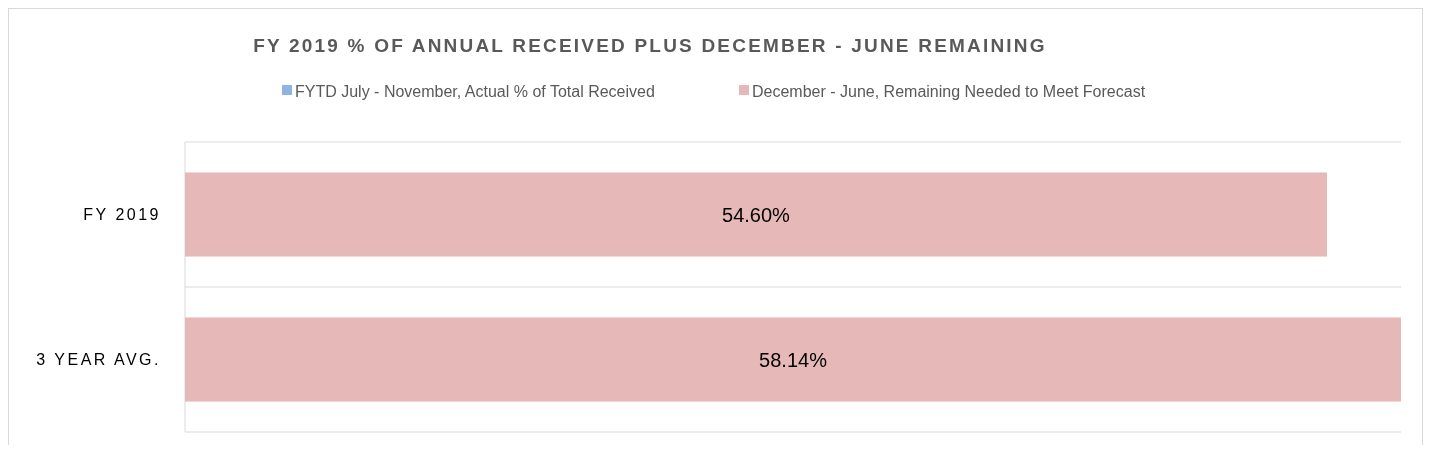  Describe the element at coordinates (122, 215) in the screenshot. I see `y-tick-label: FY 2019` at that location.